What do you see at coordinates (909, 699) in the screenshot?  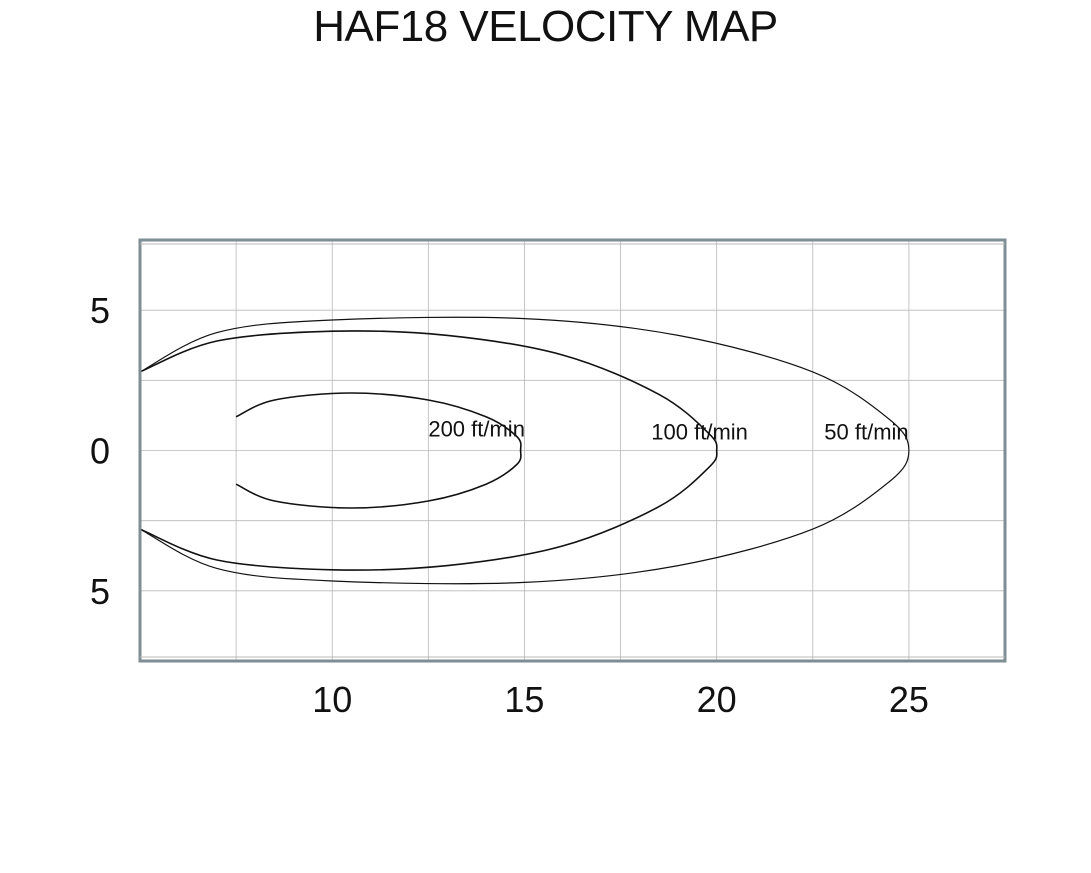 I see `x-tick-label: 25` at bounding box center [909, 699].